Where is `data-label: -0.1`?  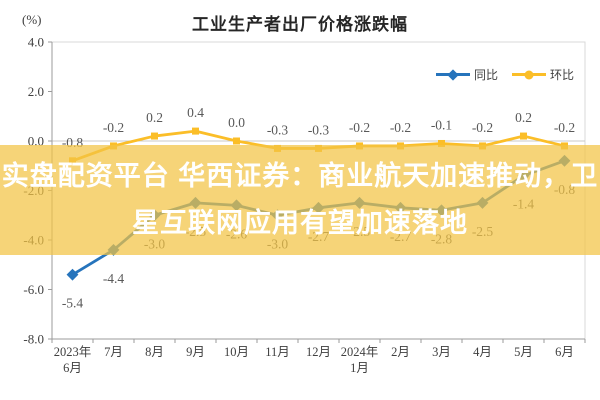
data-label: -0.1 is located at coordinates (441, 124).